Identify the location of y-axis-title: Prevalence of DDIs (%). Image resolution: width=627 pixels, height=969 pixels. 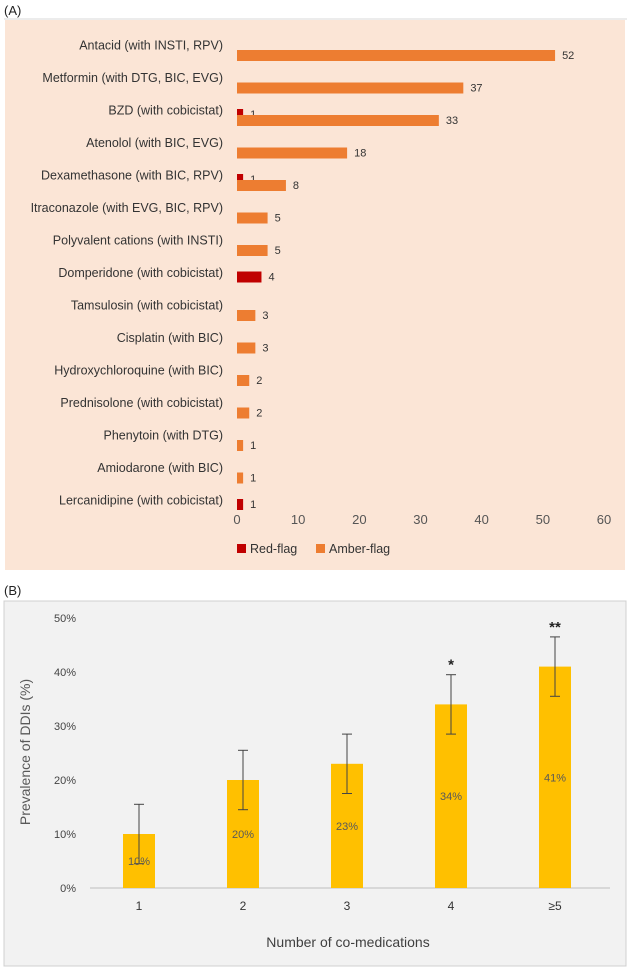
(25, 752).